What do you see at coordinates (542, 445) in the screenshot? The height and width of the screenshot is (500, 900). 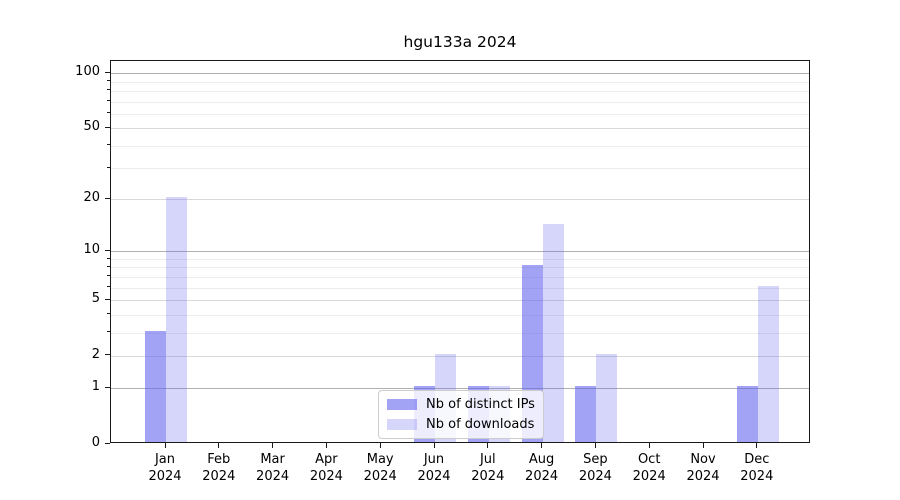 I see `x-axis-tick-aug` at bounding box center [542, 445].